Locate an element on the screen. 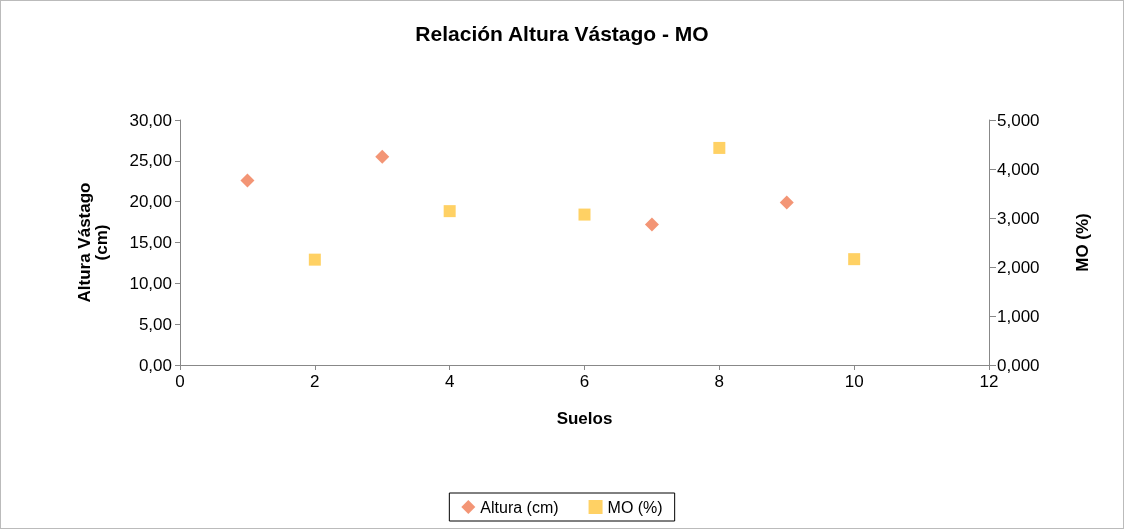 This screenshot has height=529, width=1124. y-tick-label: 30,00 is located at coordinates (150, 120).